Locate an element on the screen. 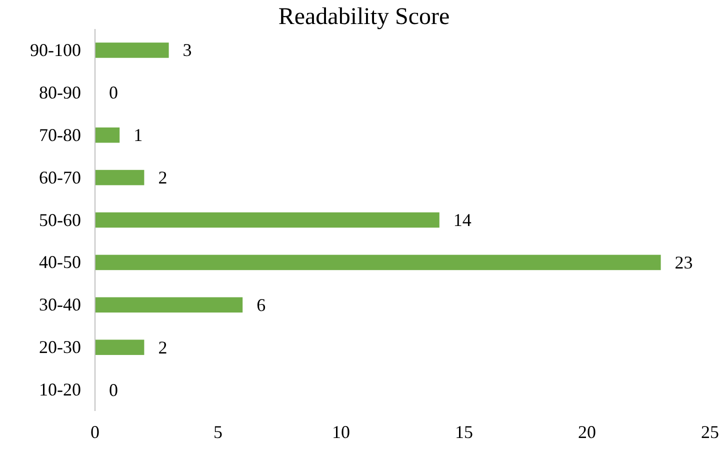  y-tick-label: 90-100 is located at coordinates (55, 50).